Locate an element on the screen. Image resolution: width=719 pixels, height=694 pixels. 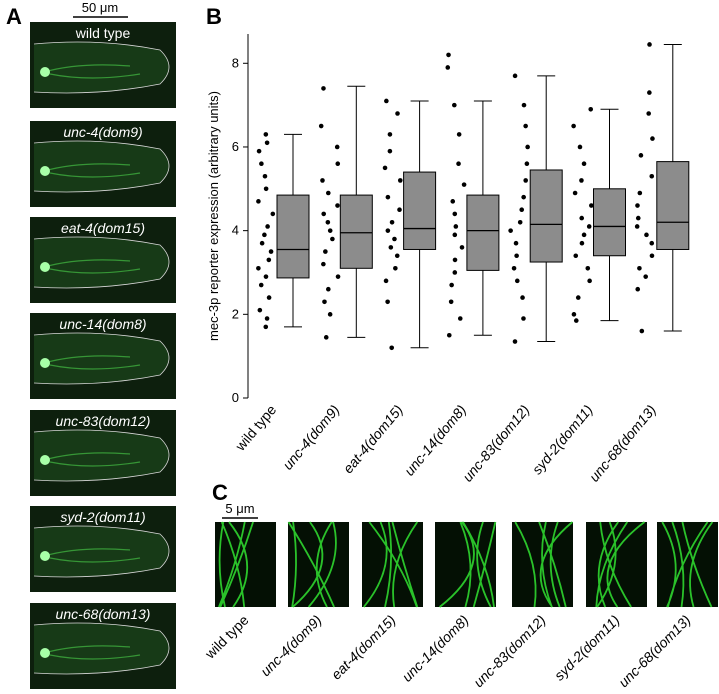
image-label: unc-83(dom12) is located at coordinates (103, 421).